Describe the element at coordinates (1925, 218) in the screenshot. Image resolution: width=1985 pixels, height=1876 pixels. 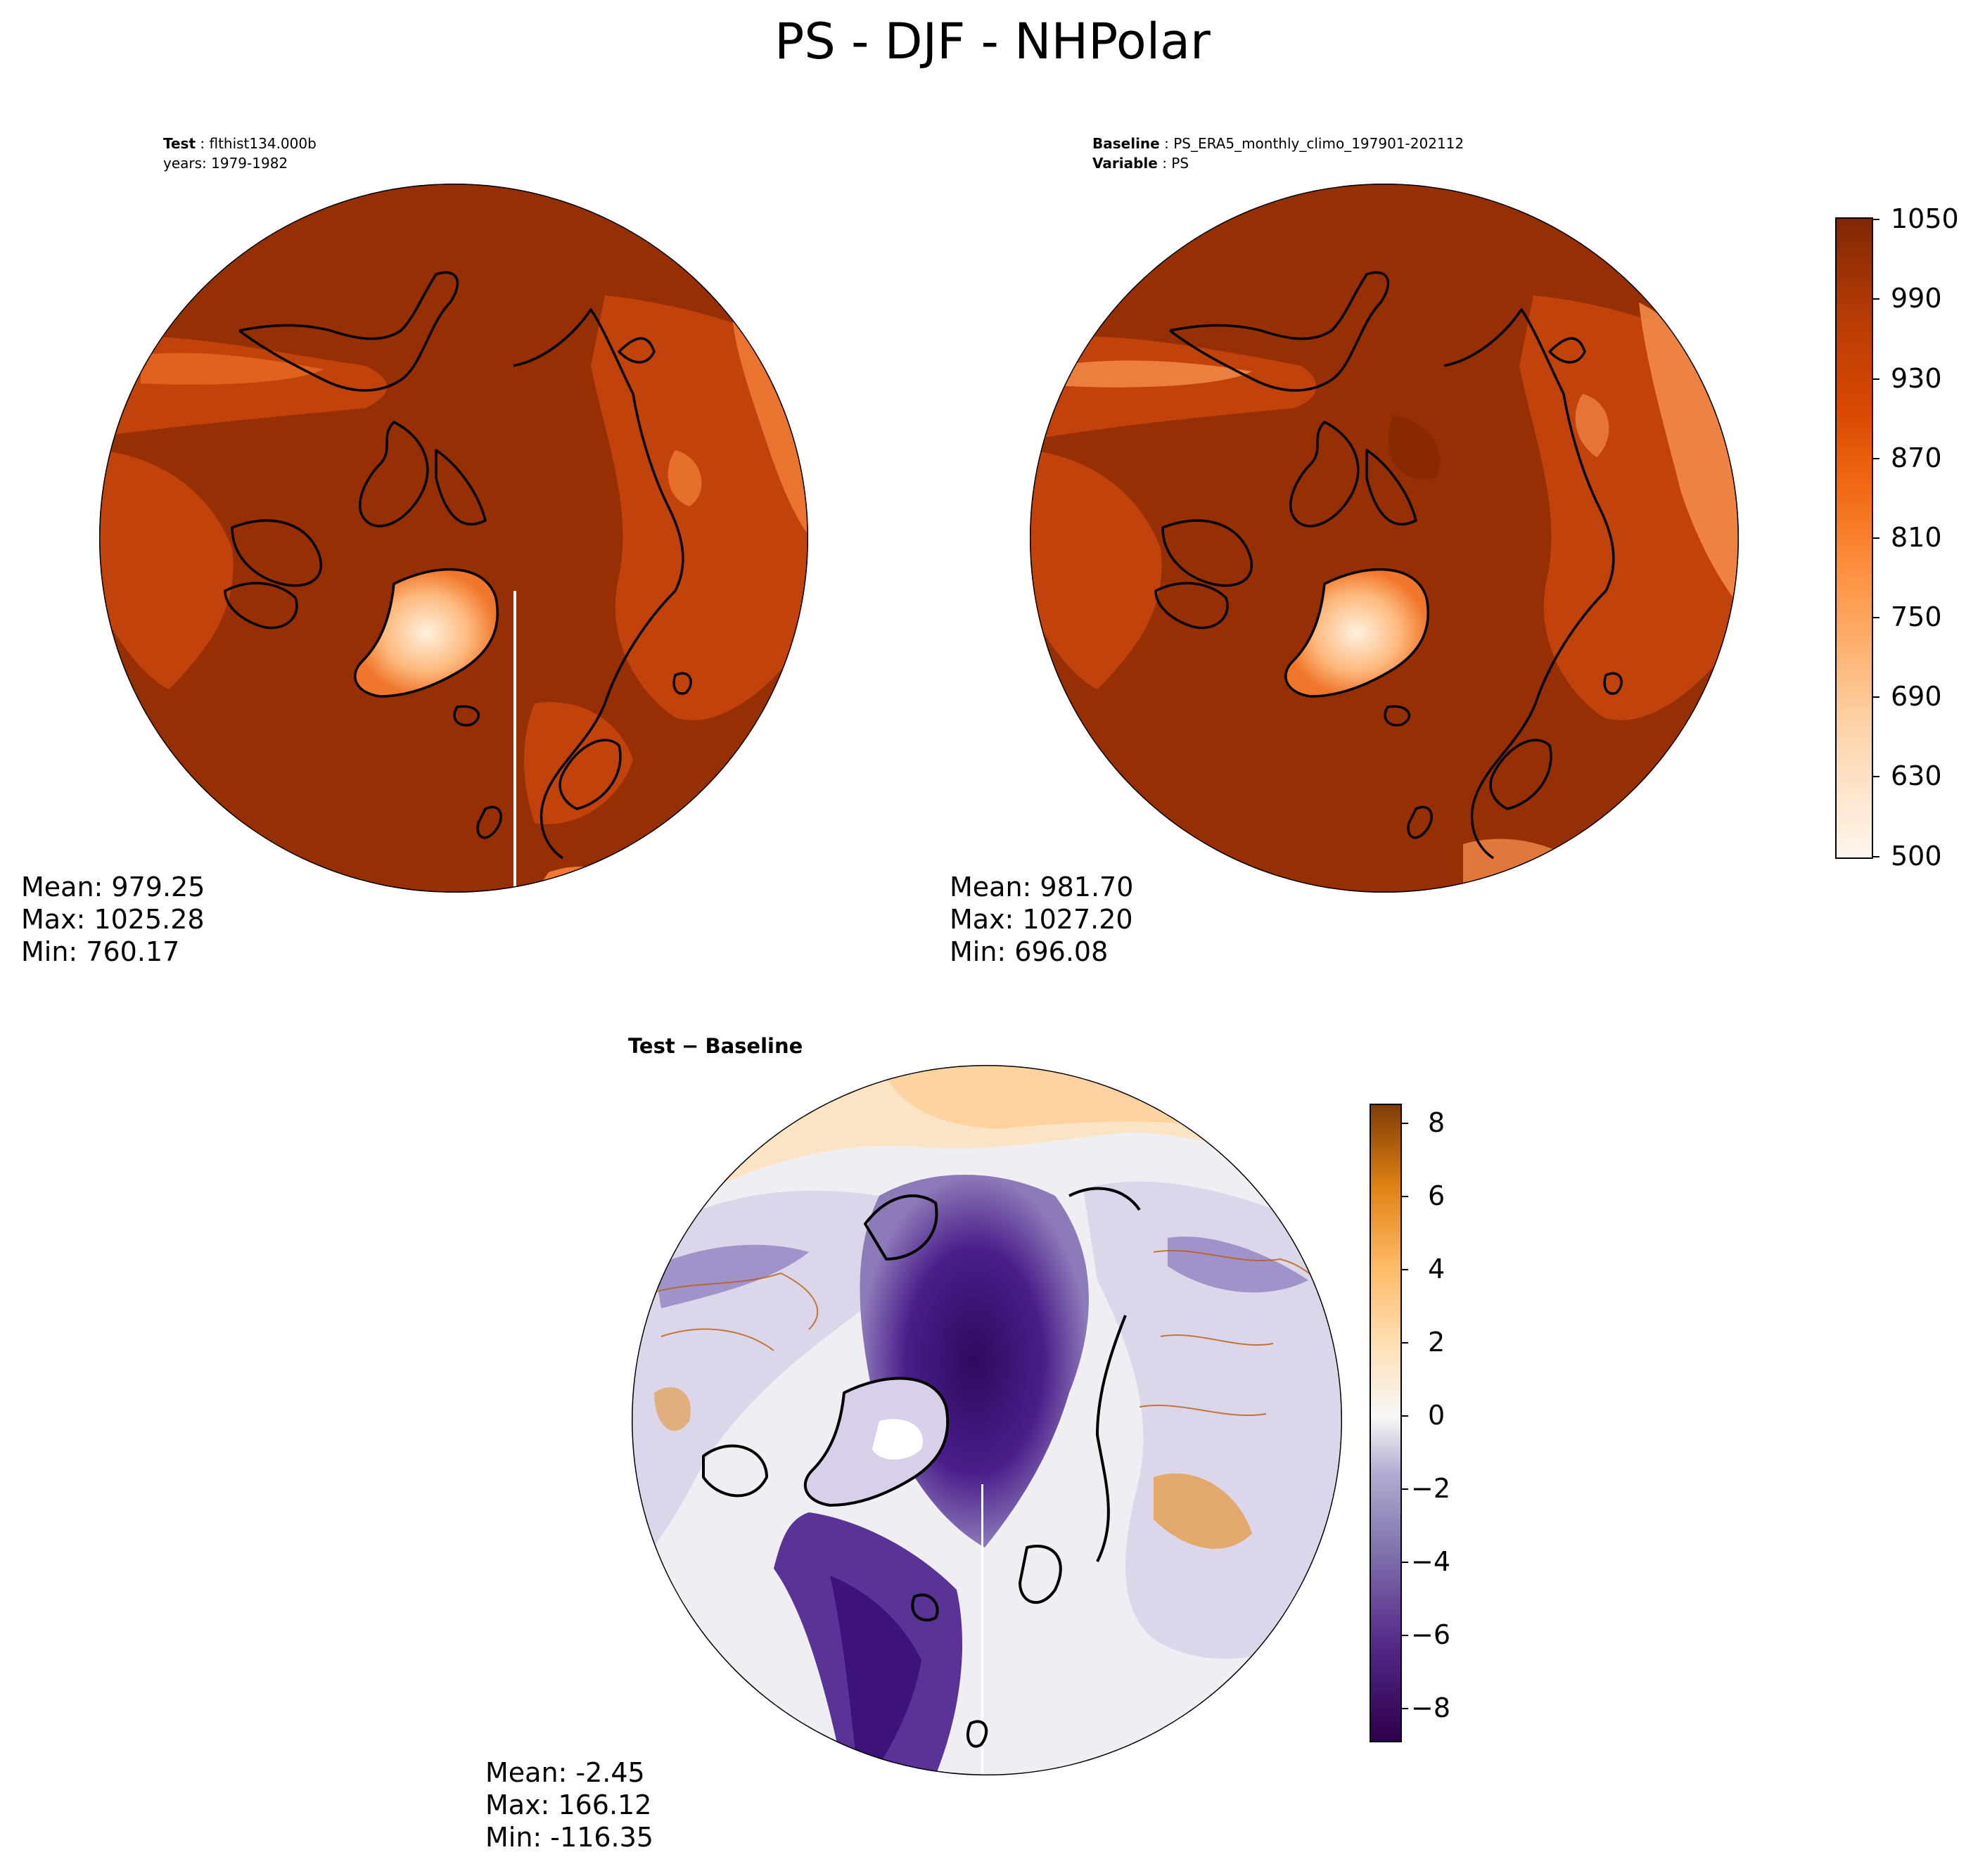
I see `main-cbar-tick: 1050` at that location.